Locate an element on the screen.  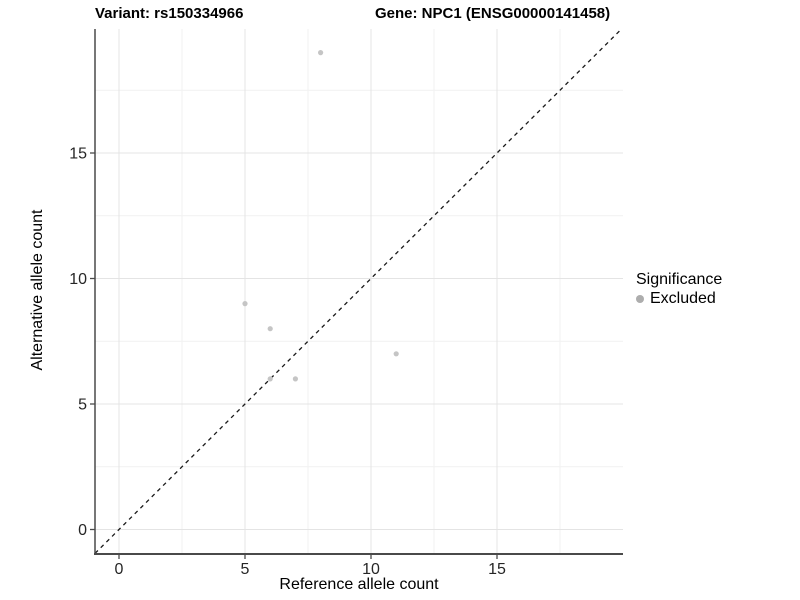
legend-item-excluded: Excluded is located at coordinates (679, 299).